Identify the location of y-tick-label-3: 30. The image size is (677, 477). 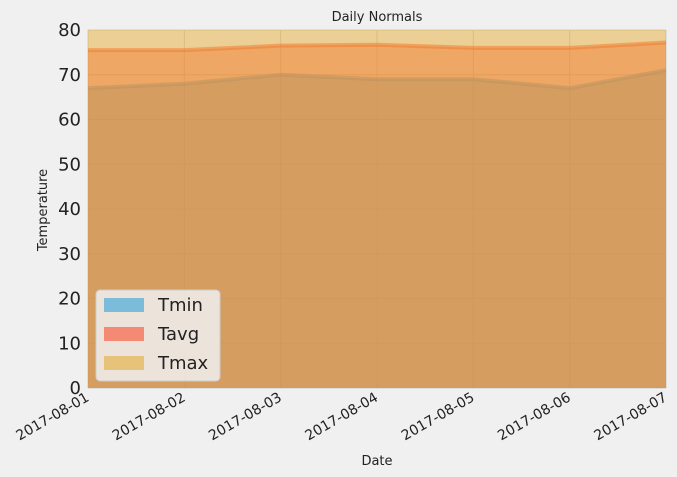
(69, 254).